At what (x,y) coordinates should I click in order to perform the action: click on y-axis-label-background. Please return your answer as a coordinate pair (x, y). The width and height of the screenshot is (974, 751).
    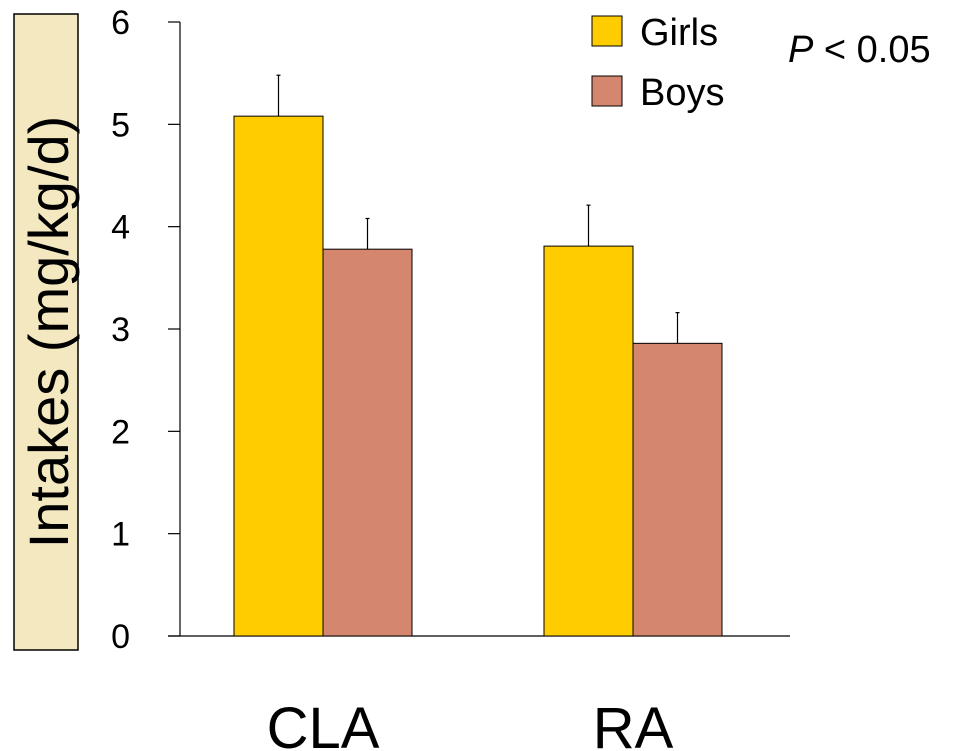
    Looking at the image, I should click on (46, 332).